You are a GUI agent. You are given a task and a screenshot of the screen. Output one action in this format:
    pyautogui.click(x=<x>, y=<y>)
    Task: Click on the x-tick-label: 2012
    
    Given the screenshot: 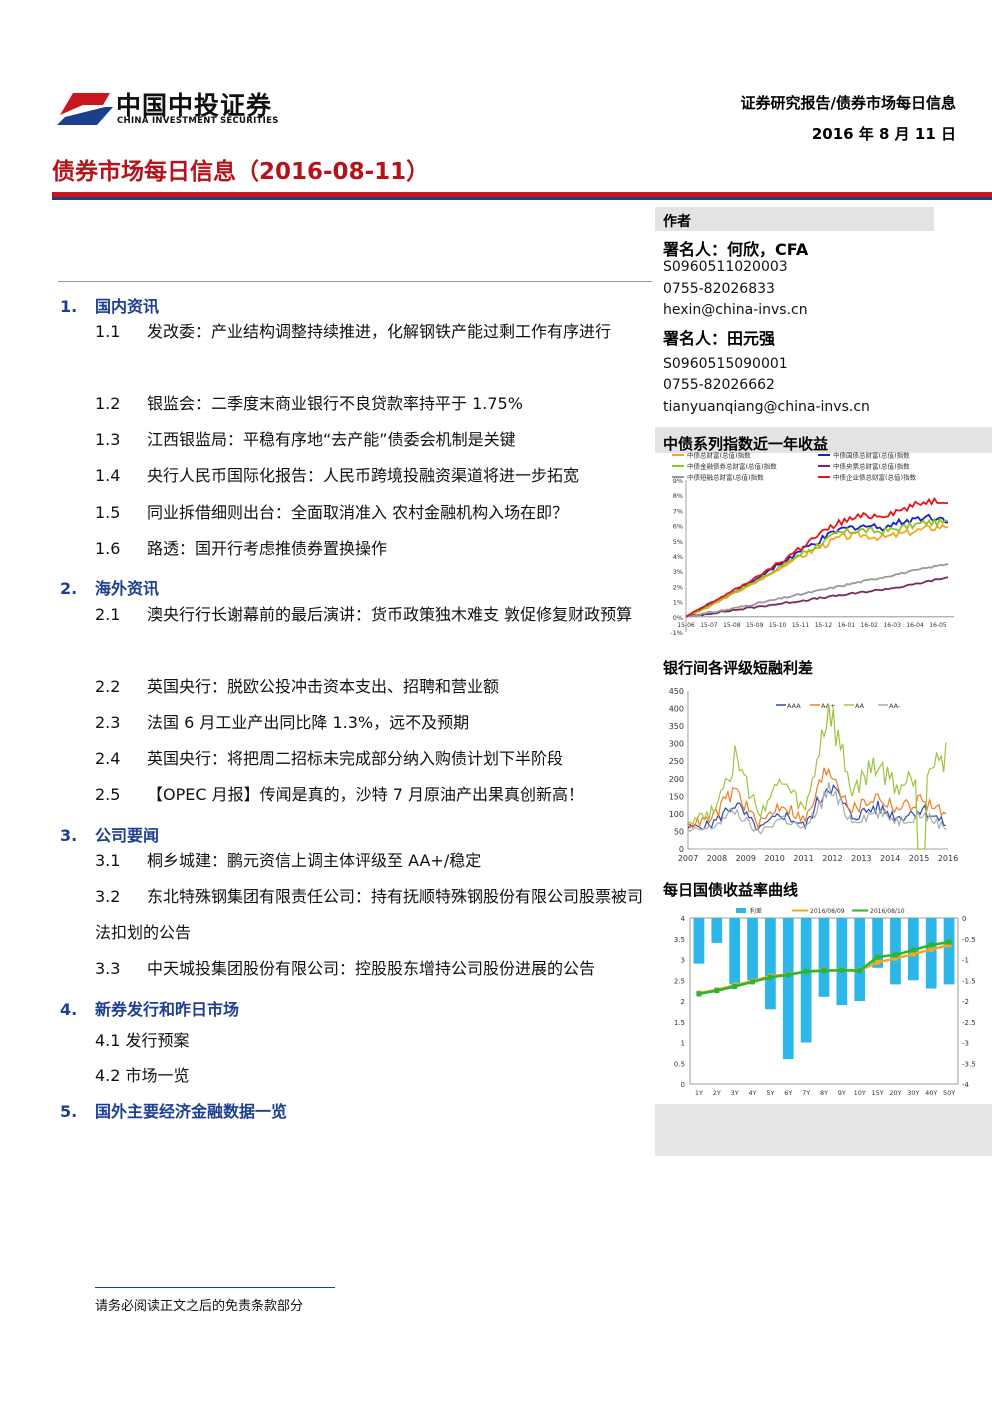 What is the action you would take?
    pyautogui.click(x=832, y=858)
    